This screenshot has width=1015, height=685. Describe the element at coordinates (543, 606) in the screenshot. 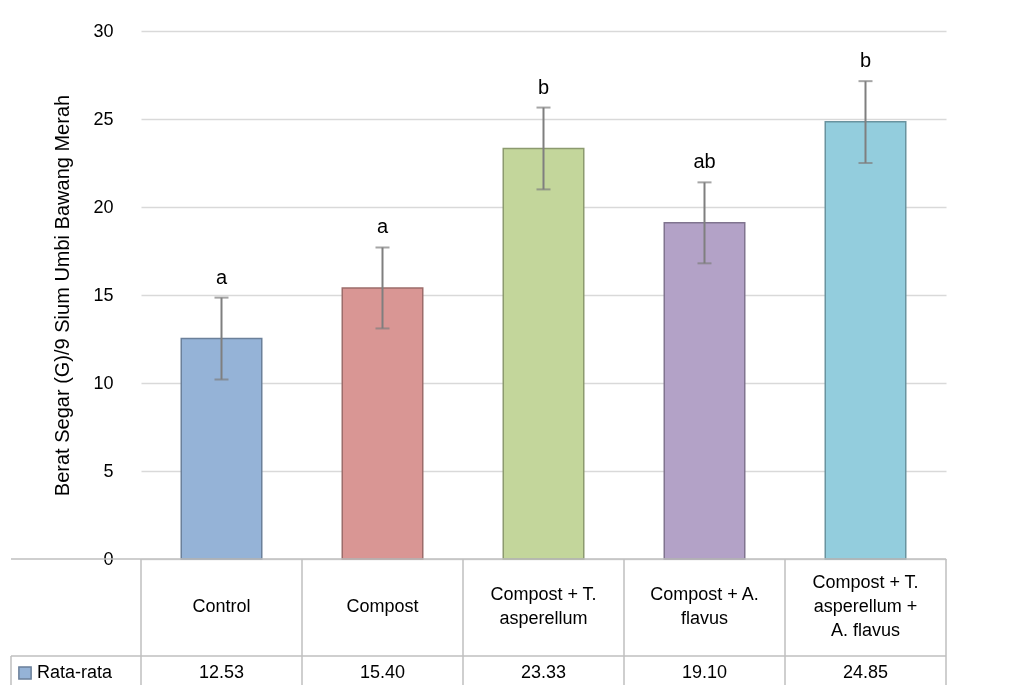

I see `x-tick-label: Compost + T. asperellum` at that location.